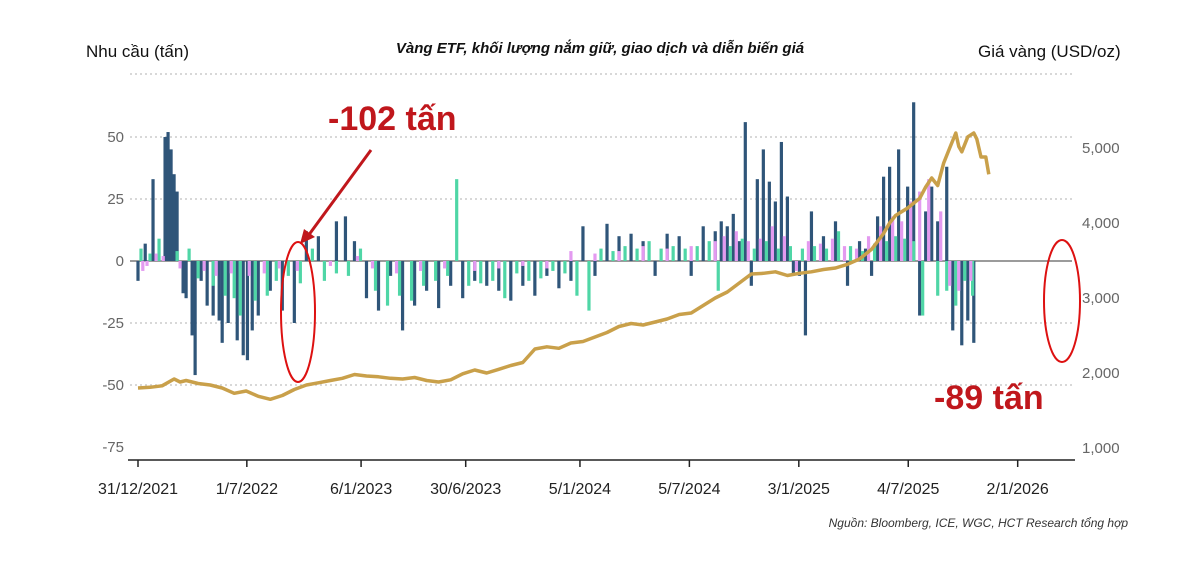 Image resolution: width=1200 pixels, height=573 pixels. Describe the element at coordinates (138, 489) in the screenshot. I see `x-axis-tick-label: 31/12/2021` at that location.